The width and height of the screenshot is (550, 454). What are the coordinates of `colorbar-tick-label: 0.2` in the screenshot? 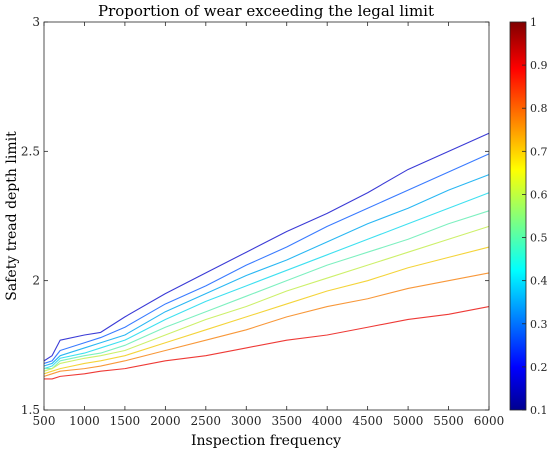 It's located at (539, 367).